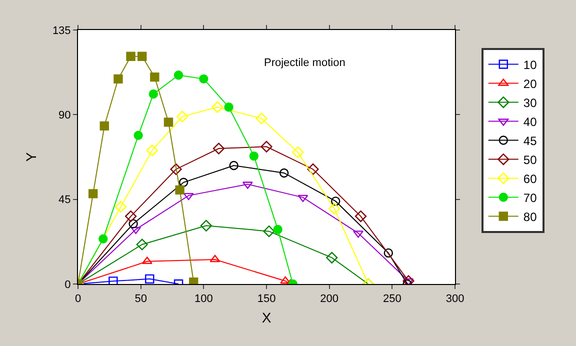 This screenshot has height=346, width=576. Describe the element at coordinates (530, 121) in the screenshot. I see `legend-label: 40` at that location.